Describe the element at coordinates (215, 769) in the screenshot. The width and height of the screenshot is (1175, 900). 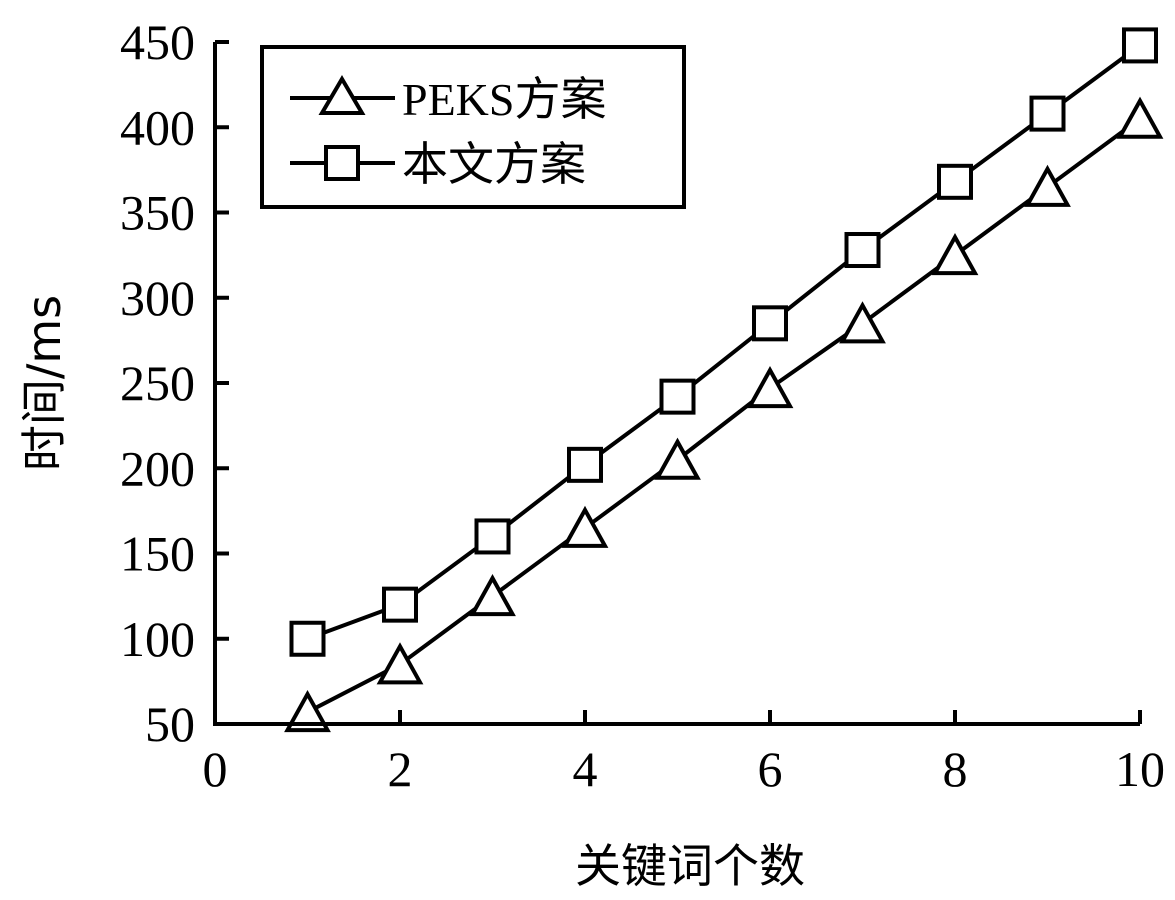
I see `x-tick-label: 0` at that location.